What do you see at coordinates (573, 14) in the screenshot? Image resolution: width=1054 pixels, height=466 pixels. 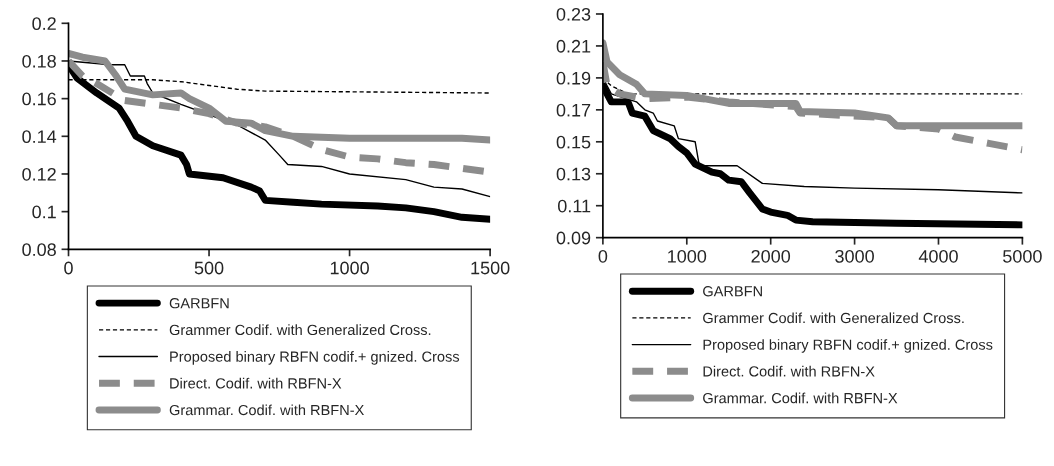 I see `y-tick-label: 0.23` at bounding box center [573, 14].